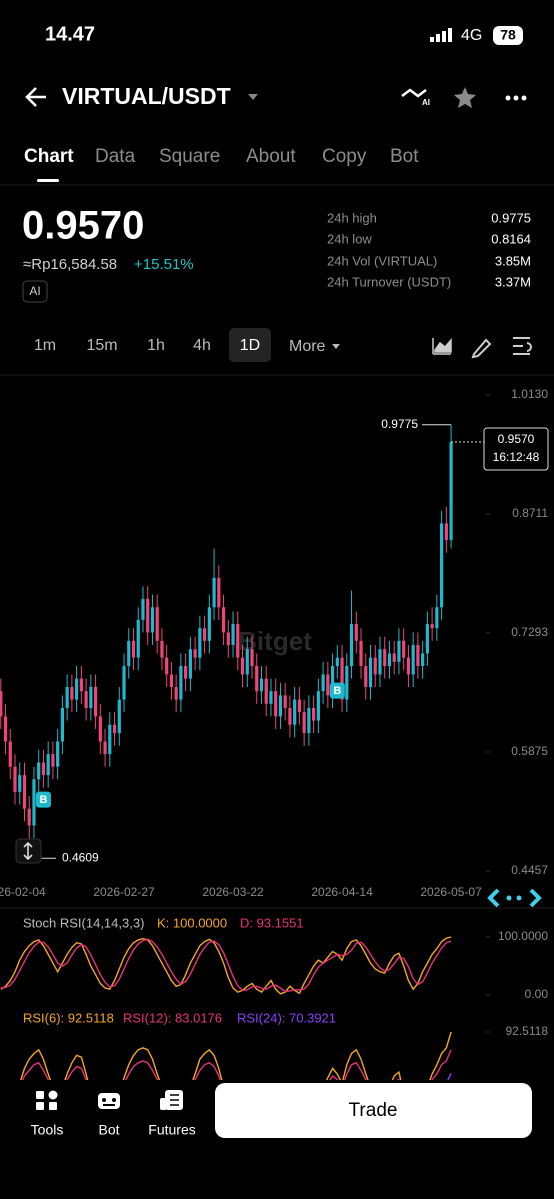 The width and height of the screenshot is (554, 1199). Describe the element at coordinates (442, 346) in the screenshot. I see `indicator-icon` at that location.